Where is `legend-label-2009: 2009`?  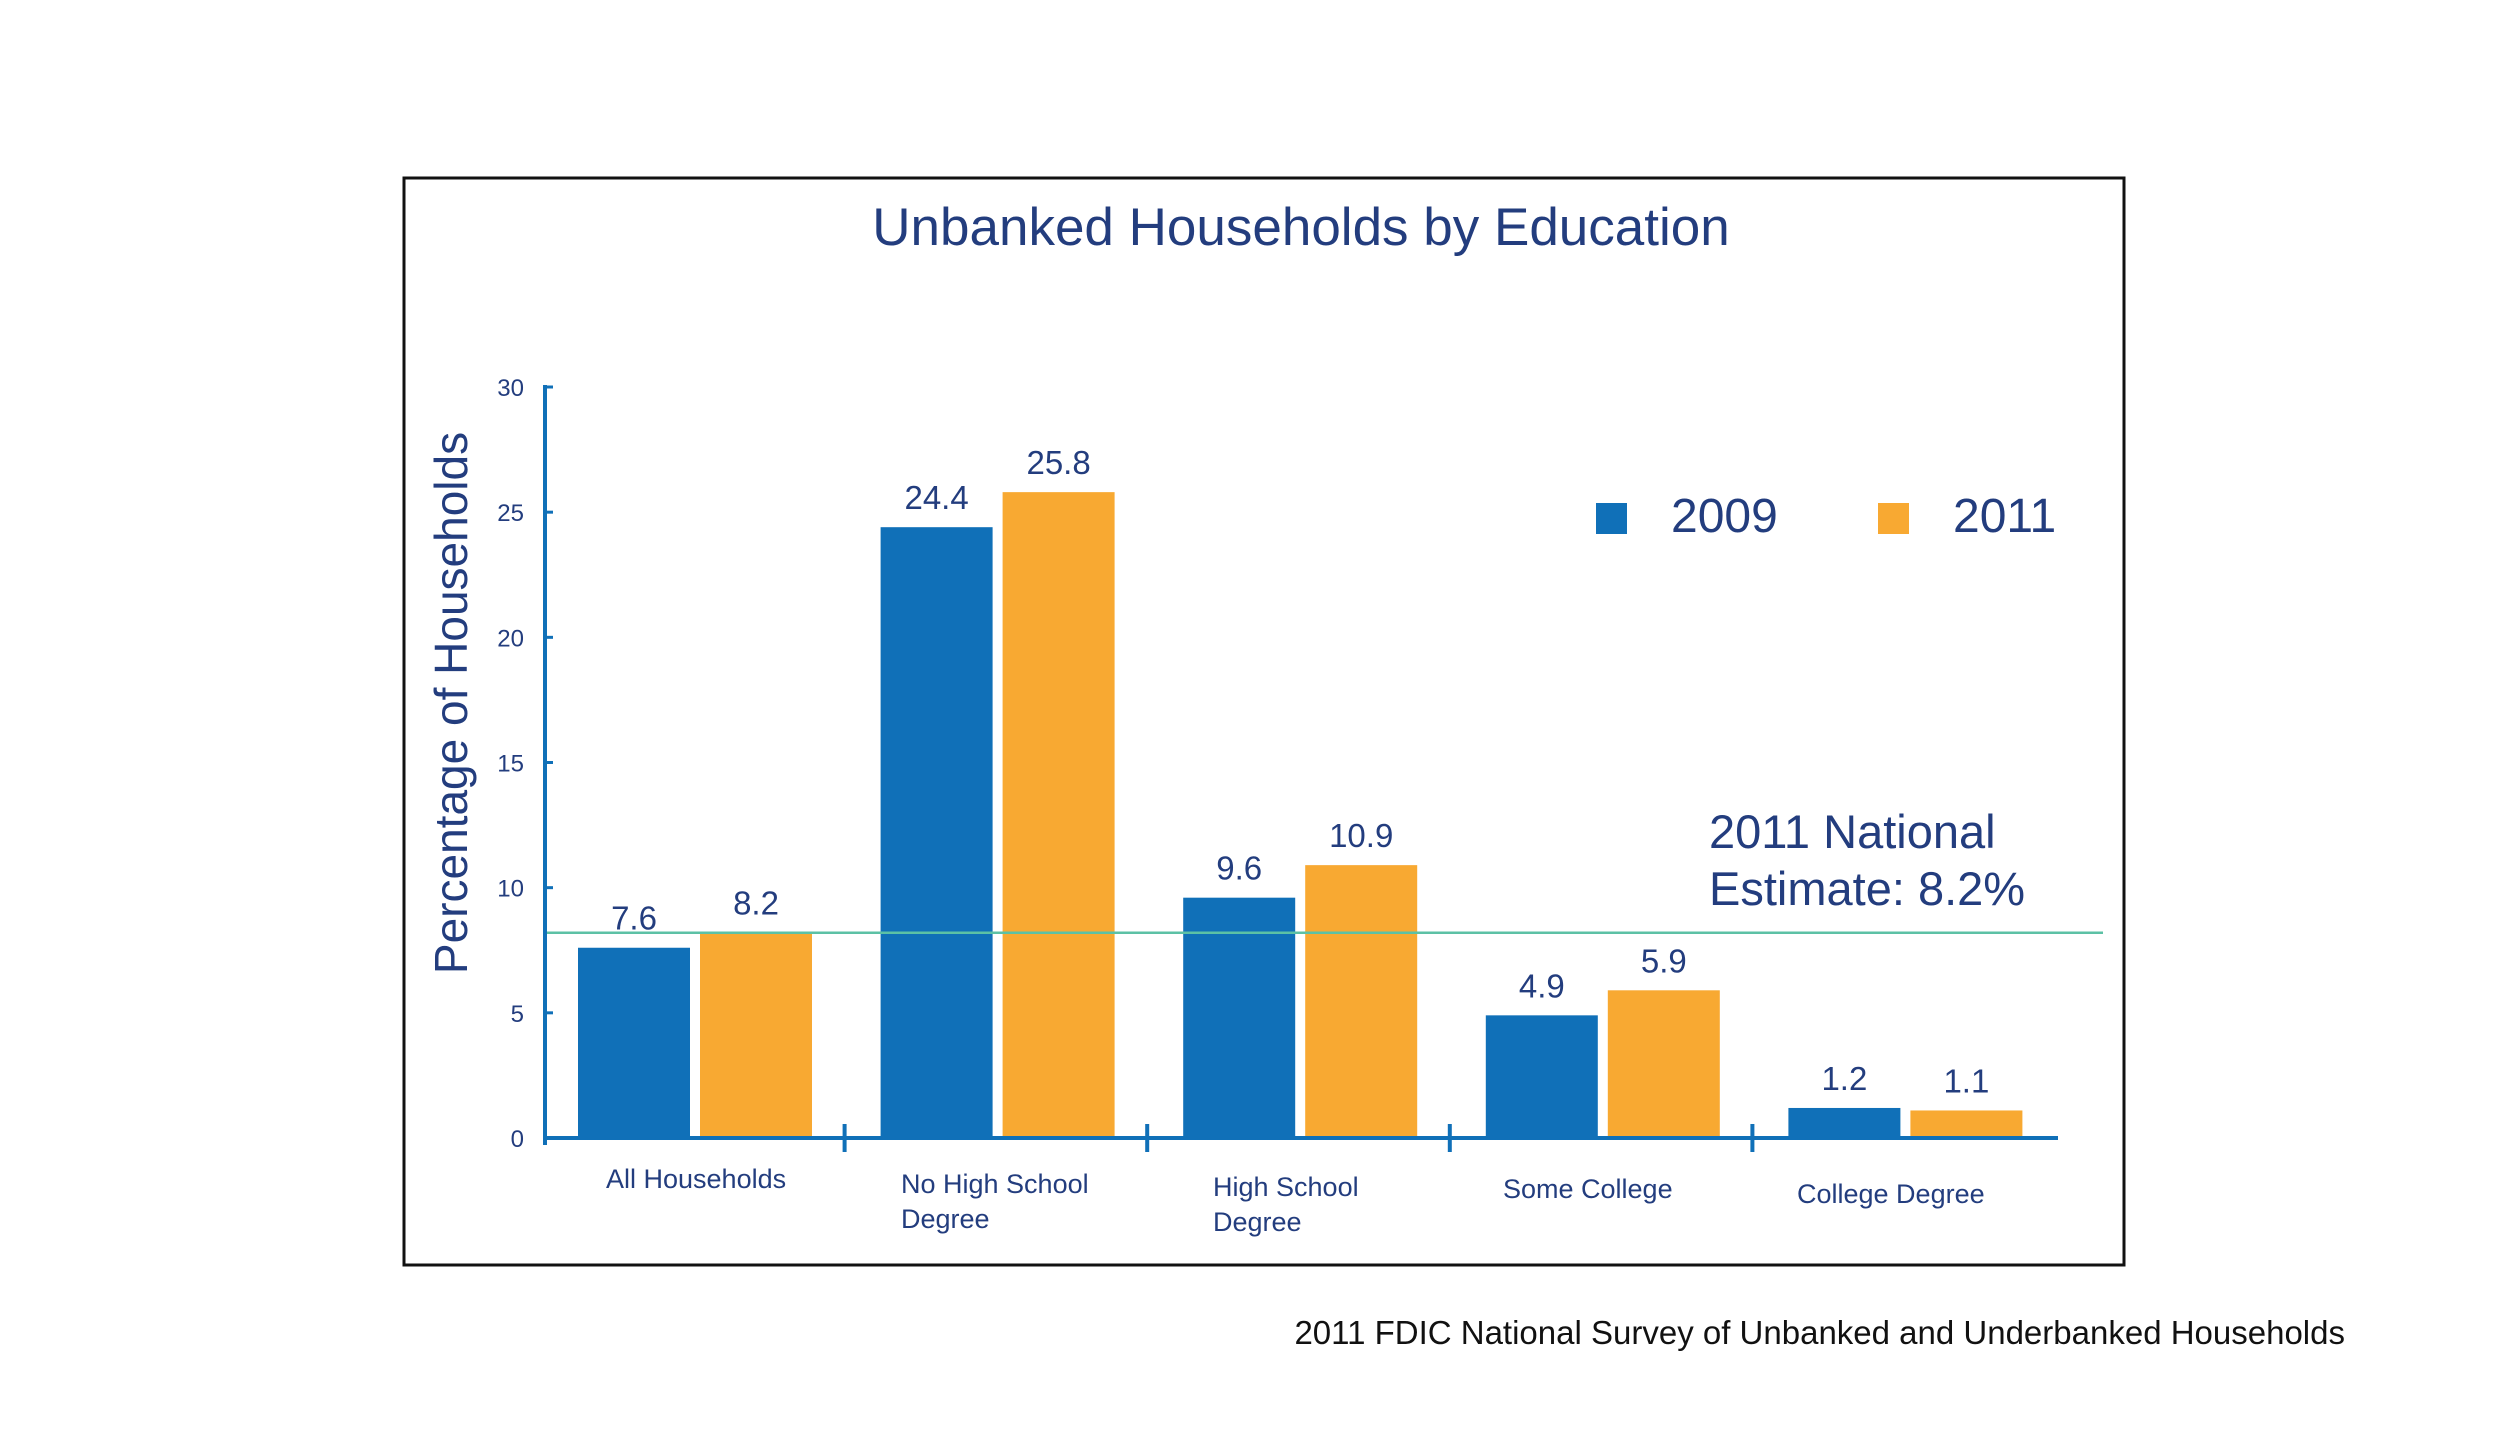
legend-label-2009: 2009 is located at coordinates (1724, 516).